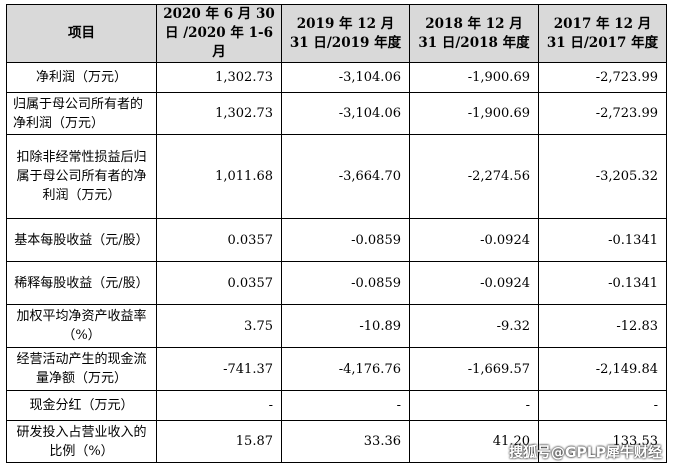 This screenshot has width=674, height=470. What do you see at coordinates (345, 326) in the screenshot?
I see `cell-value: -10.89` at bounding box center [345, 326].